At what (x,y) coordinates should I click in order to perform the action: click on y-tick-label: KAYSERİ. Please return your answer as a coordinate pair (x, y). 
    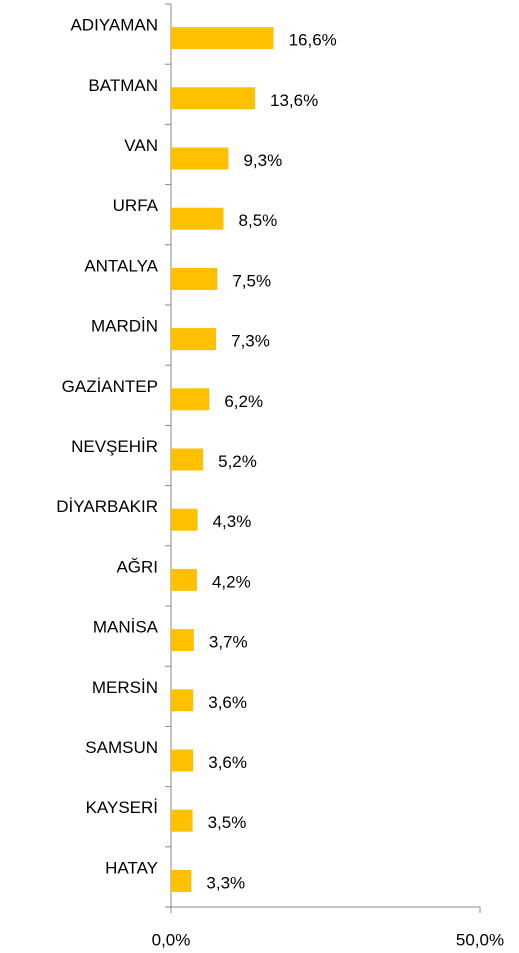
    Looking at the image, I should click on (122, 807).